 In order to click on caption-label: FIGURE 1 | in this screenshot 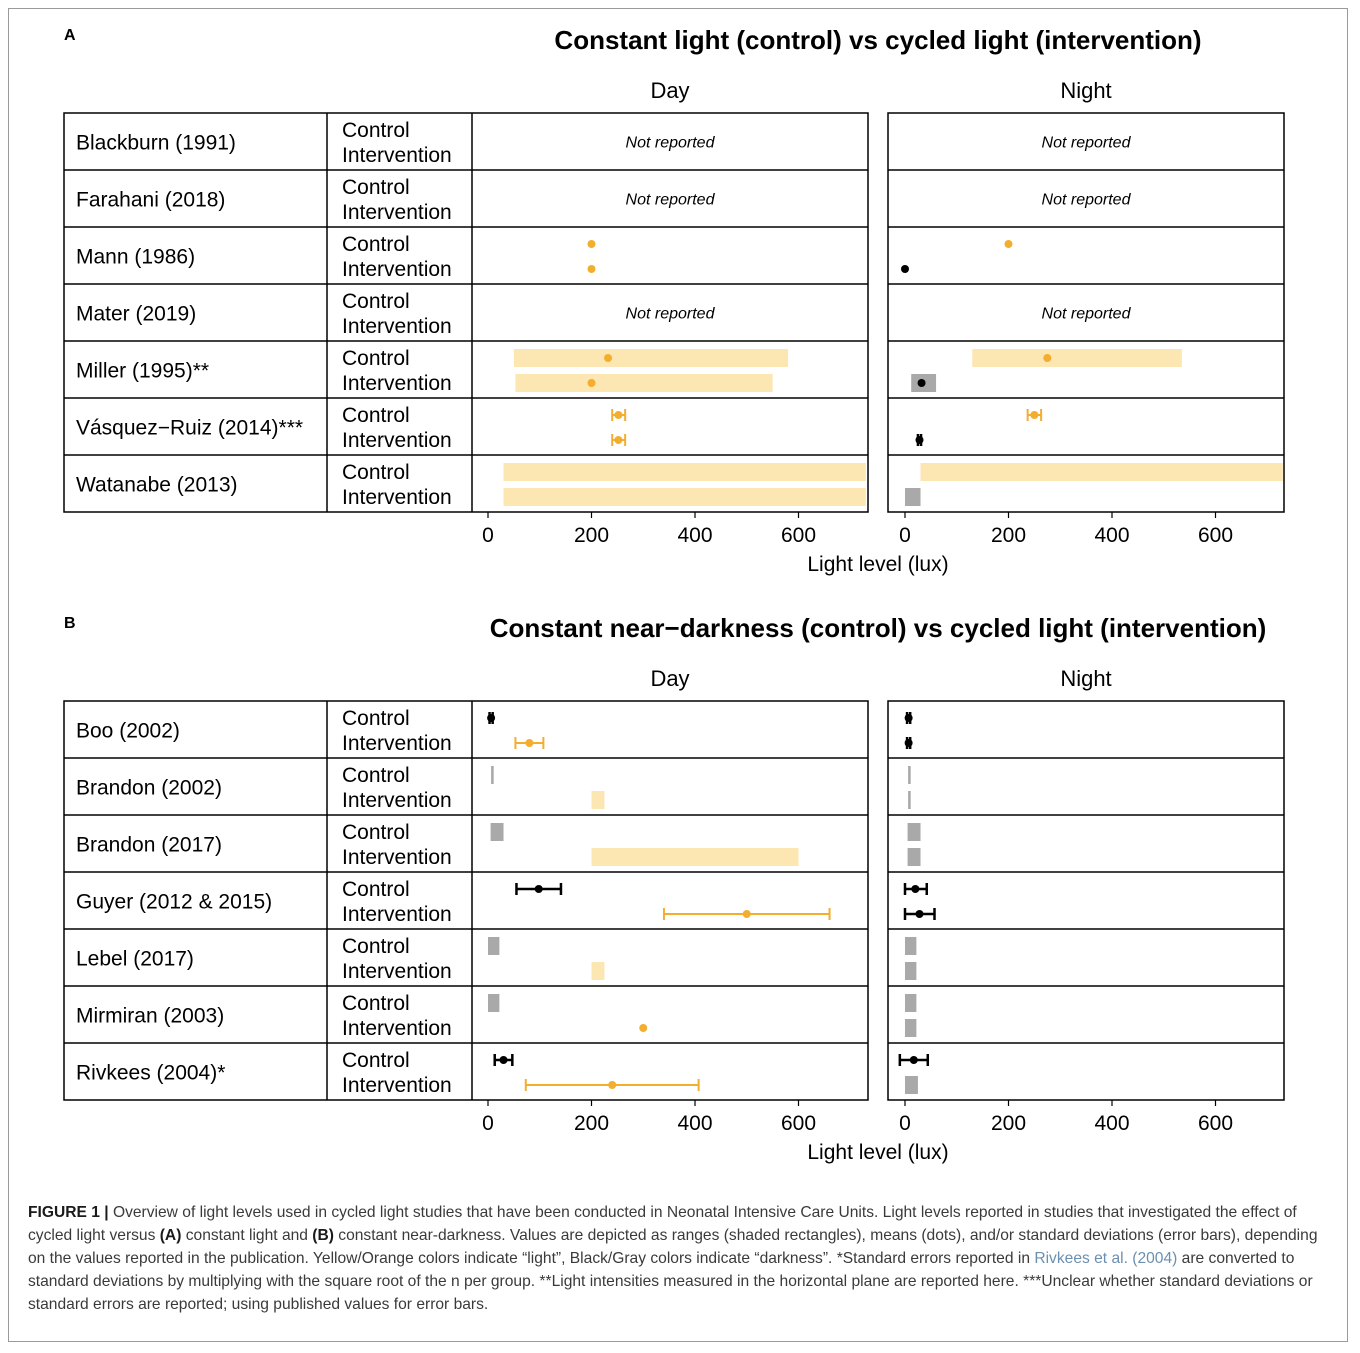, I will do `click(68, 1212)`.